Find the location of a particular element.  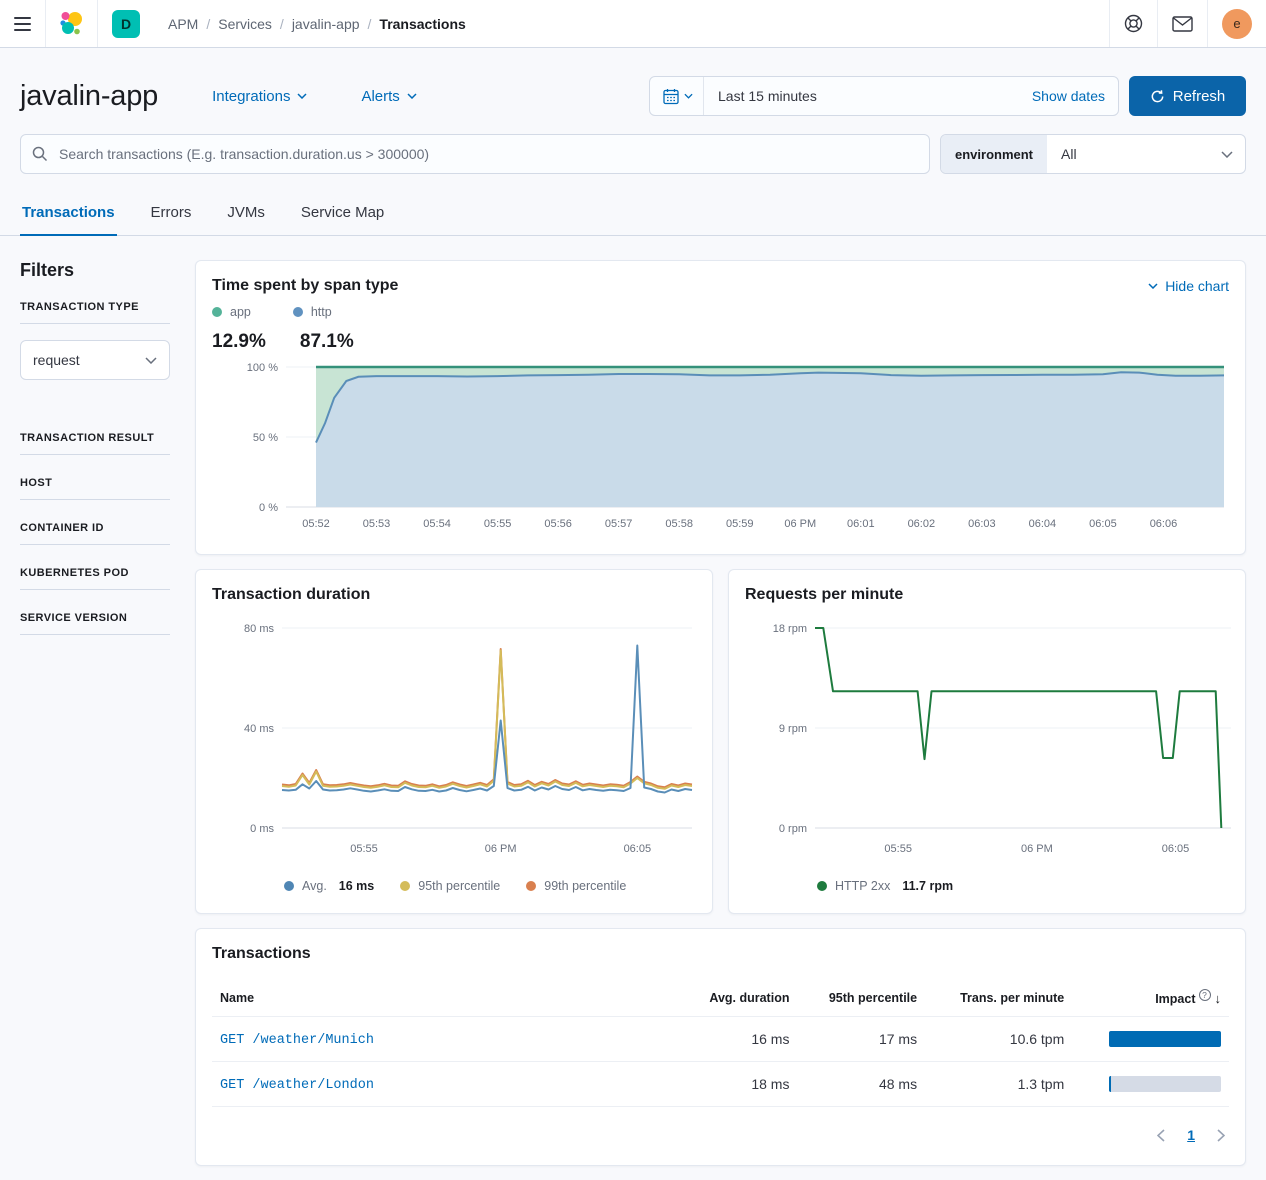

table-row: GET /weather/London 18 ms 48 ms 1.3 tpm is located at coordinates (720, 1084).